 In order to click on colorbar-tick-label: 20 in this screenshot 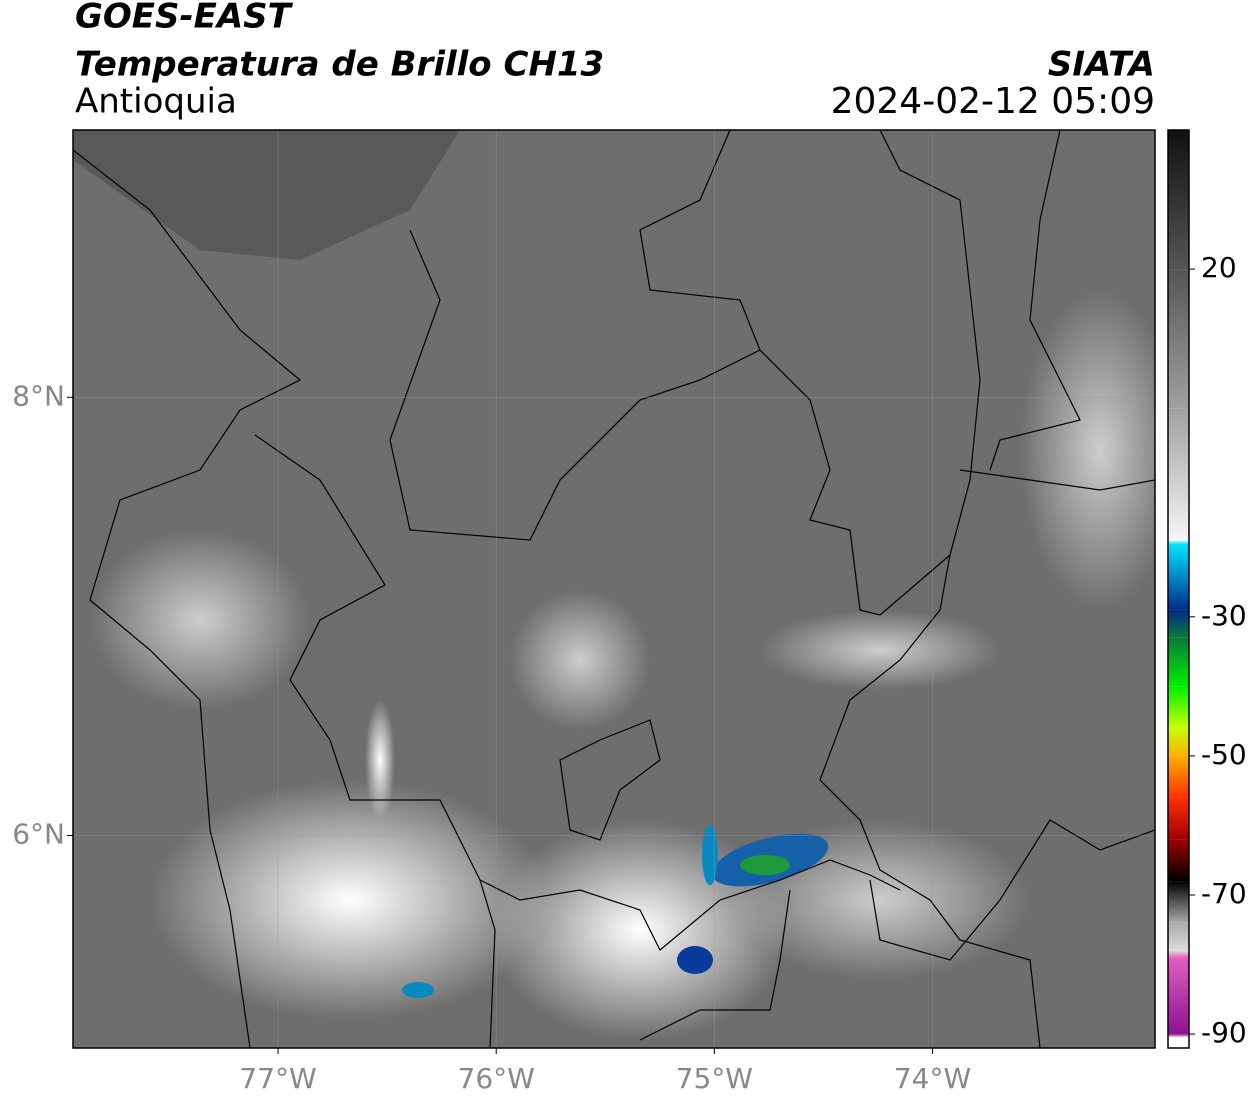, I will do `click(1219, 267)`.